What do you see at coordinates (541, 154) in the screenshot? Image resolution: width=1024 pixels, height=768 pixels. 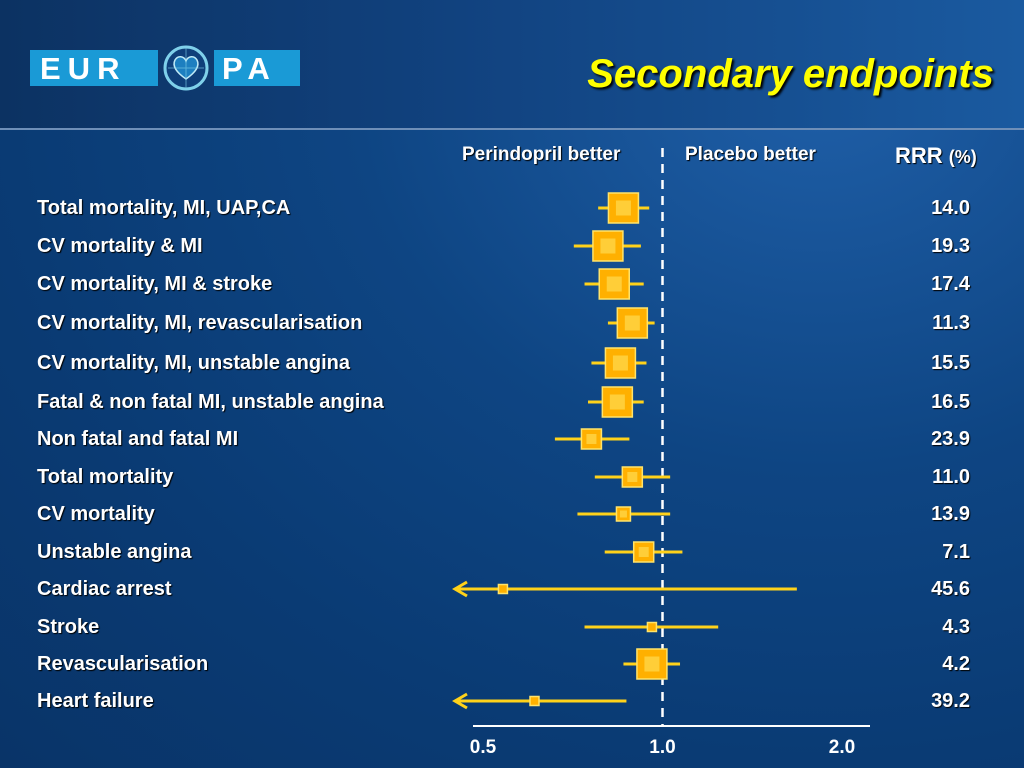 I see `perindopril-better-label: Perindopril better` at bounding box center [541, 154].